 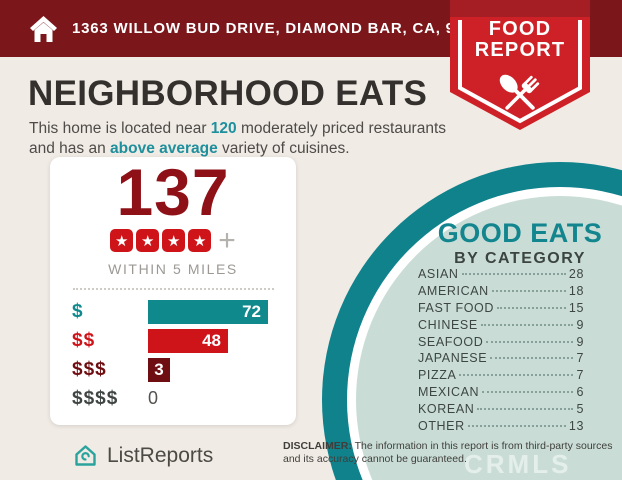 I want to click on category-label: PIZZA, so click(x=437, y=375).